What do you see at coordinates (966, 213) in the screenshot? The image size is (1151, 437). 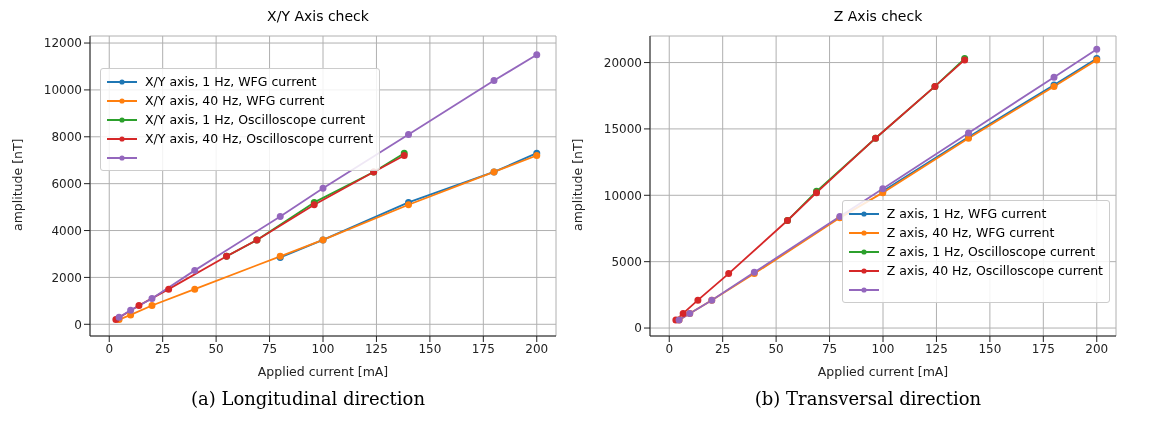 I see `legend-label: Z axis, 1 Hz, WFG current` at bounding box center [966, 213].